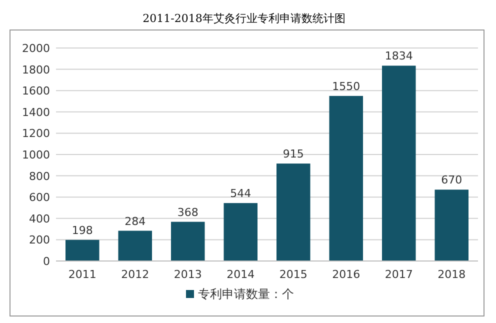 The height and width of the screenshot is (323, 496). I want to click on data-label: 1834, so click(398, 56).